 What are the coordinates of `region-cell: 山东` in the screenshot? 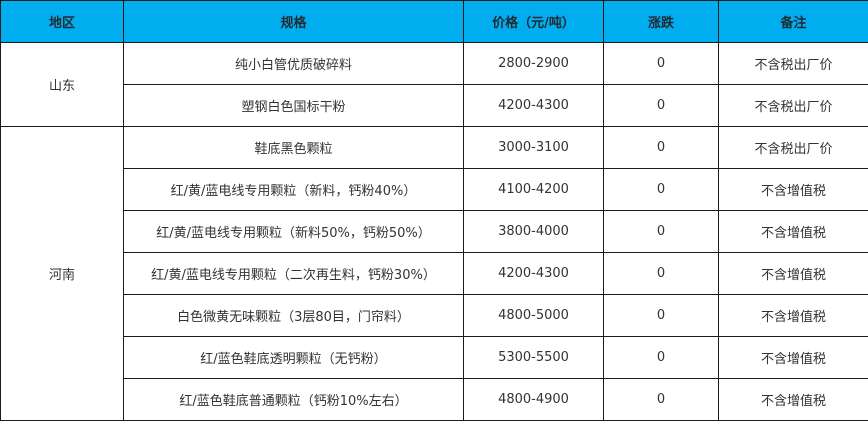 It's located at (62, 84).